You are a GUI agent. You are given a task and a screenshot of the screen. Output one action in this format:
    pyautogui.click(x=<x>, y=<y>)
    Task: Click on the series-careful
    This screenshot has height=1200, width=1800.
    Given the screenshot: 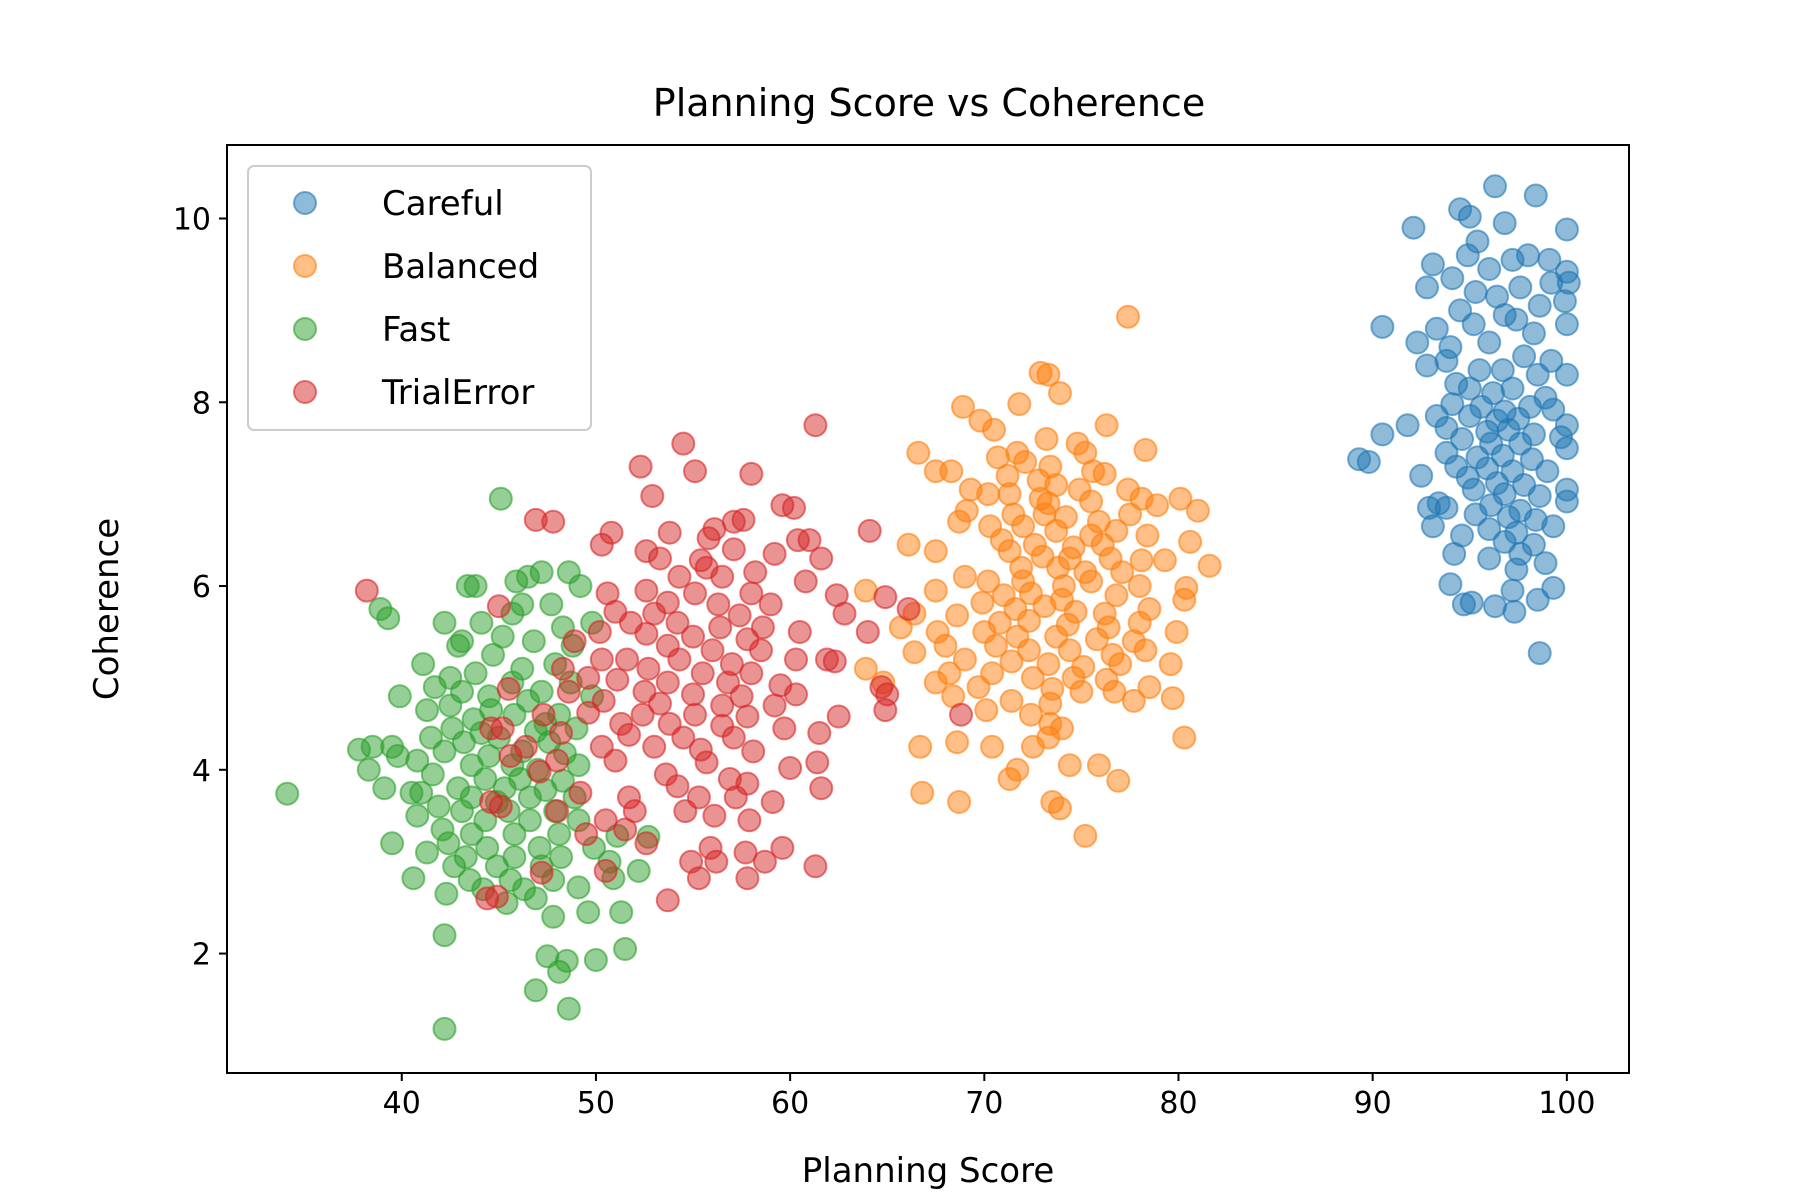 What is the action you would take?
    pyautogui.click(x=1464, y=420)
    